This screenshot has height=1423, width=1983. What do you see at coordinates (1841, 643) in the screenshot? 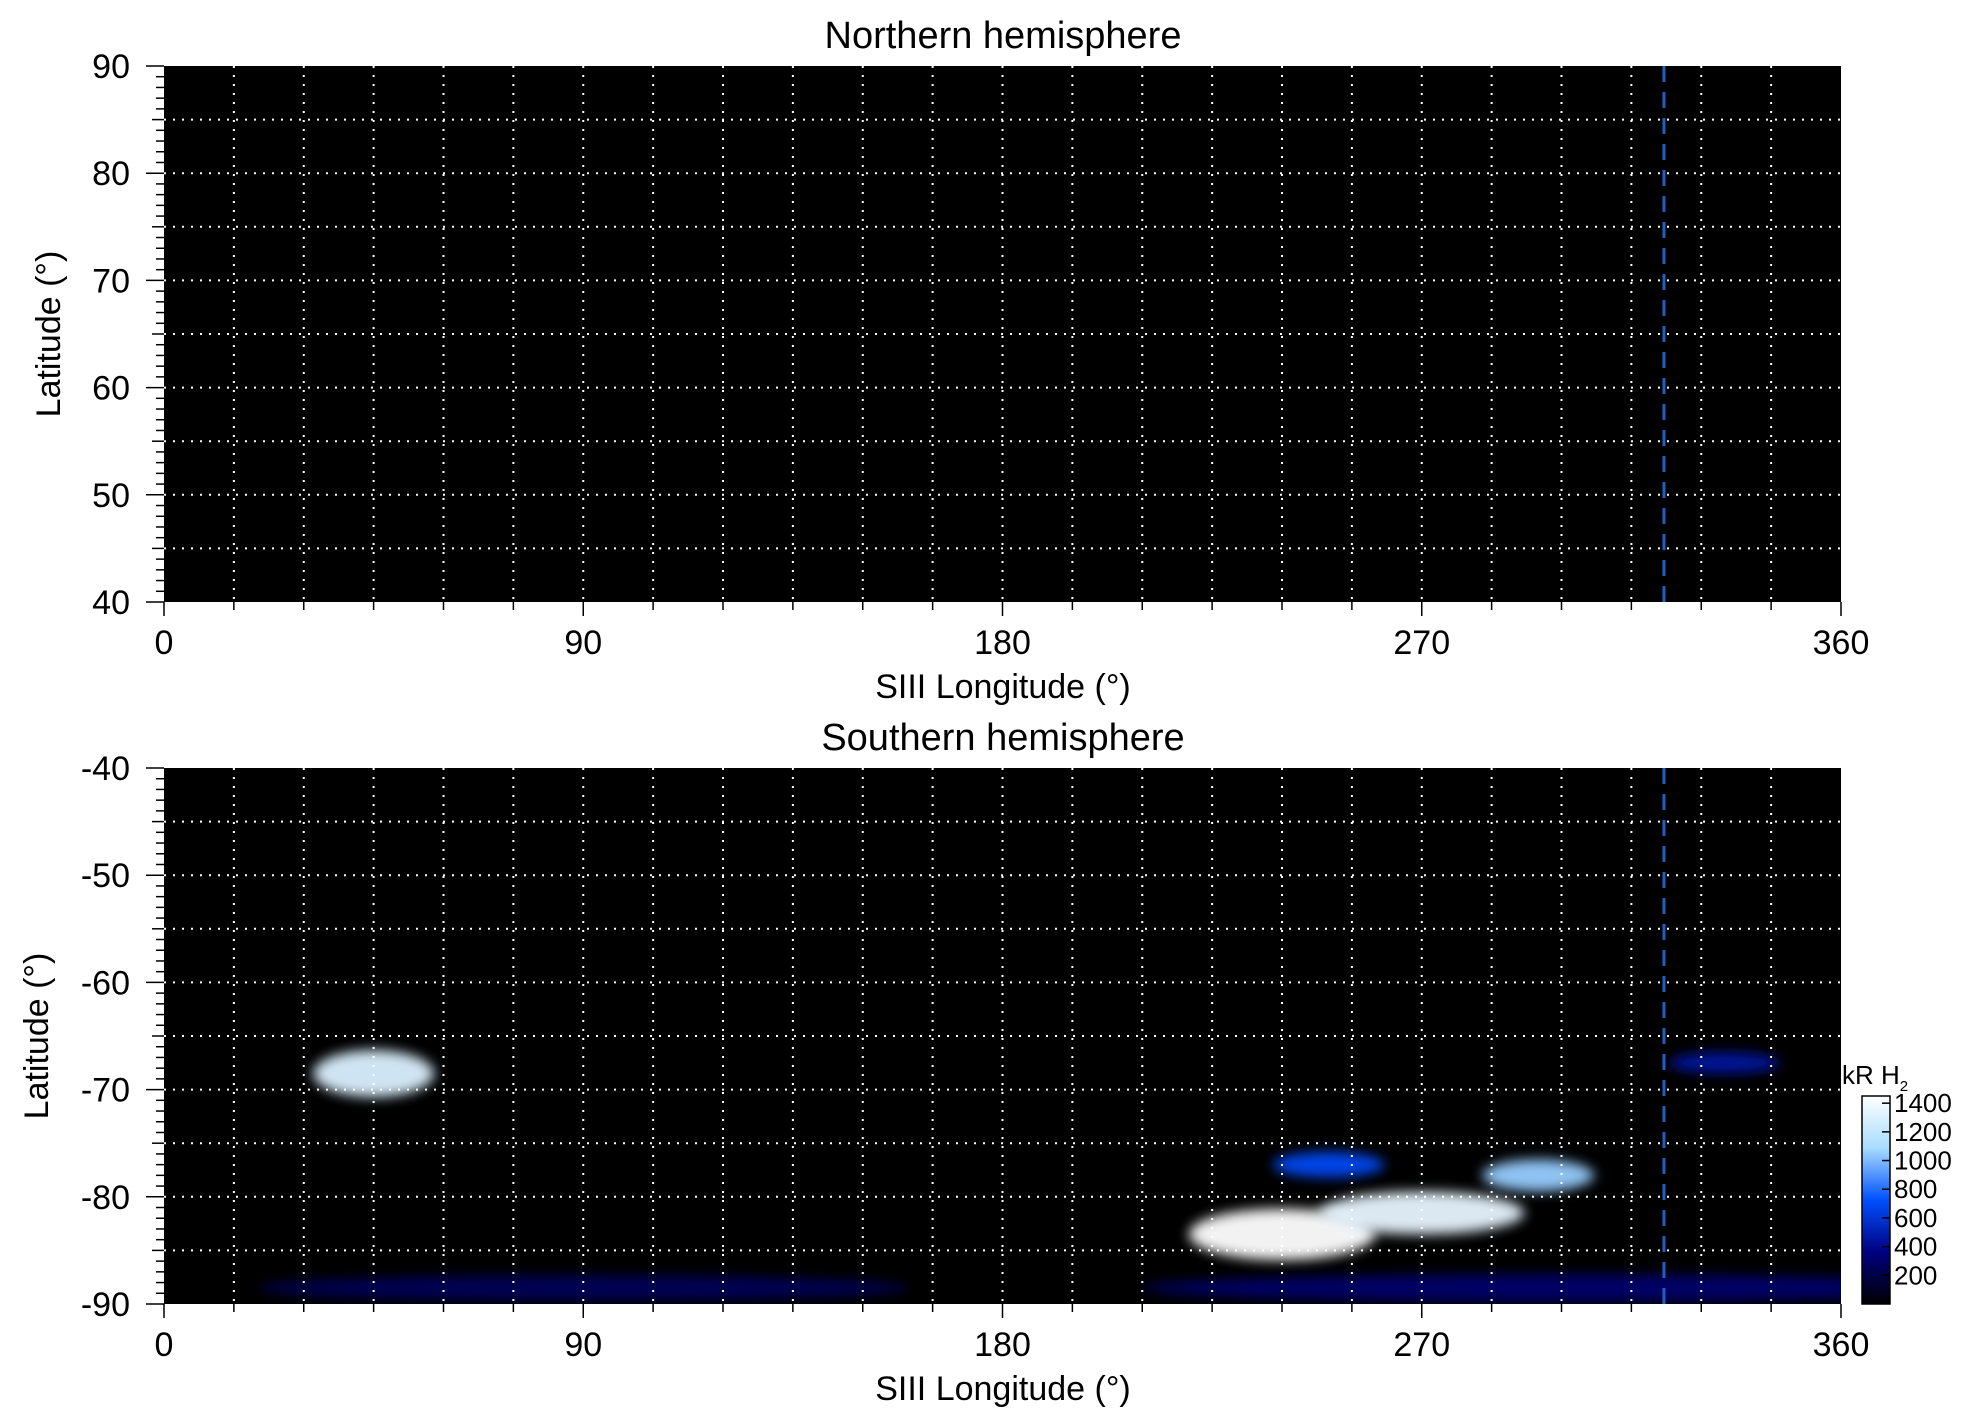
I see `north-x-tick-label: 360` at bounding box center [1841, 643].